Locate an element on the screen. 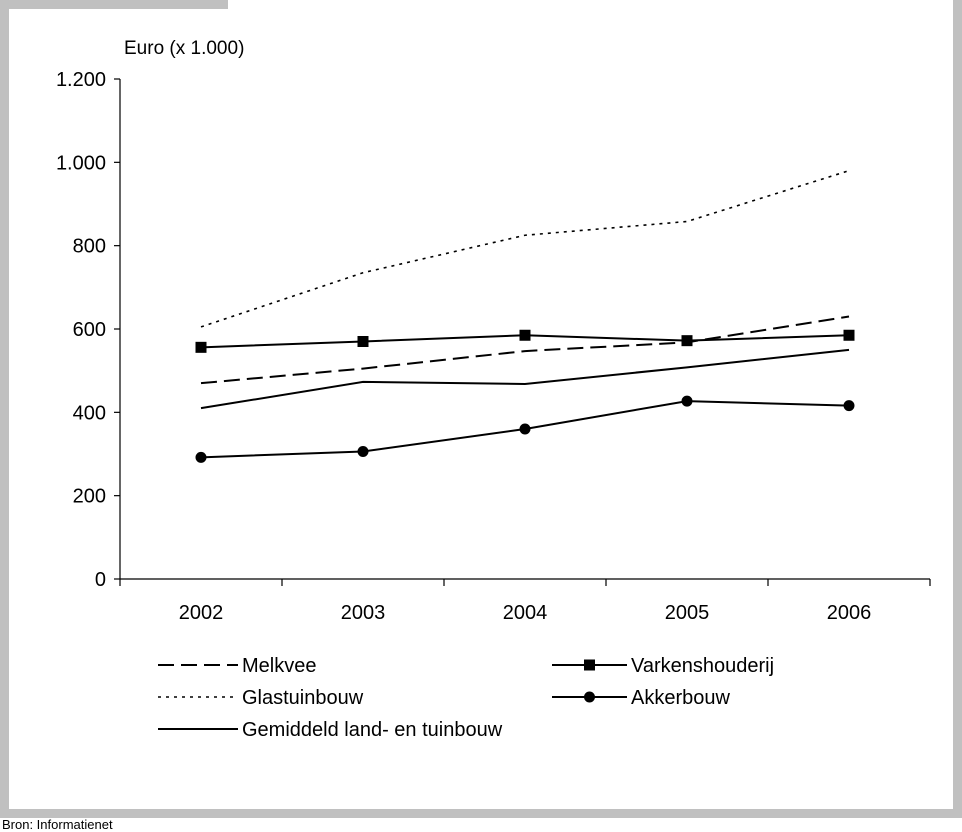  source-note: Bron: Informatienet is located at coordinates (57, 824).